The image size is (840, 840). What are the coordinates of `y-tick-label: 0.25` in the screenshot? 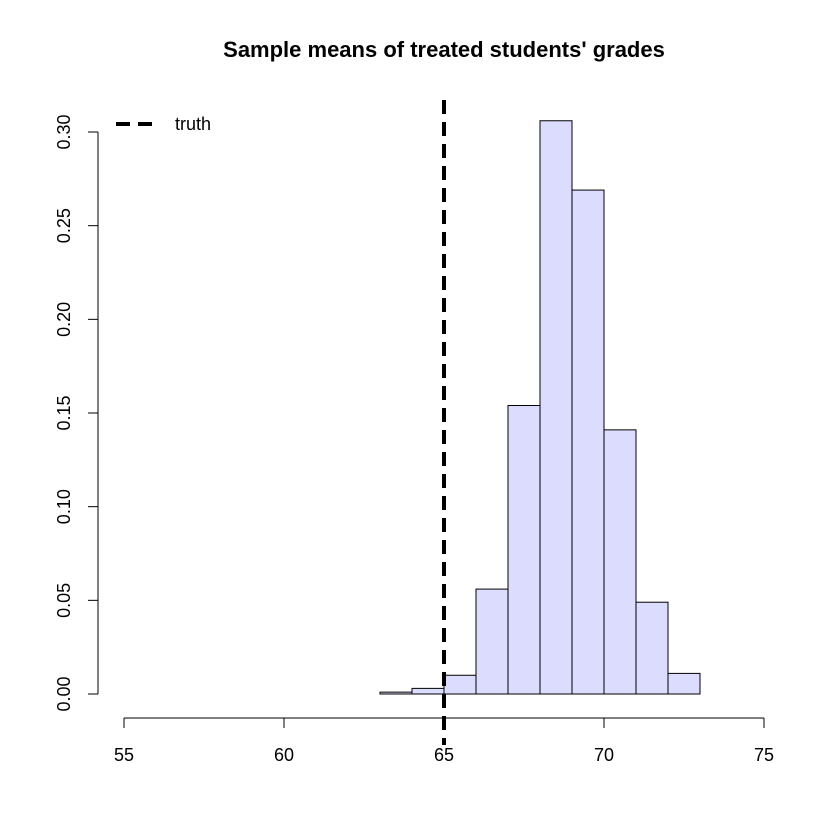 It's located at (64, 225).